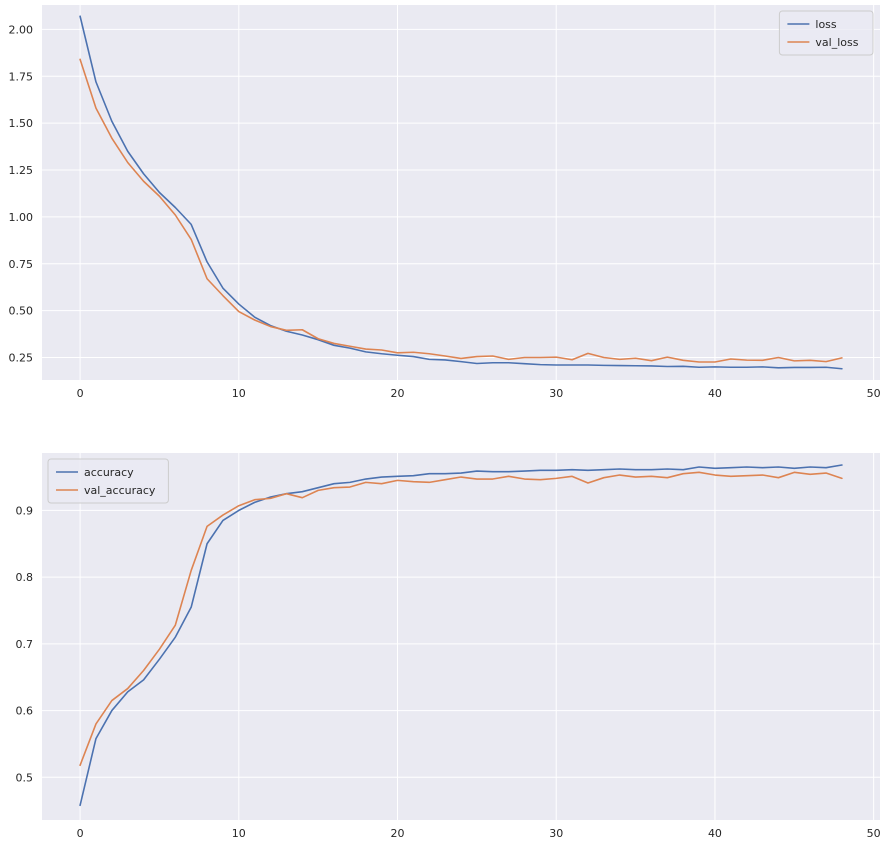 Image resolution: width=885 pixels, height=849 pixels. I want to click on y-tick-label: 1.00, so click(21, 217).